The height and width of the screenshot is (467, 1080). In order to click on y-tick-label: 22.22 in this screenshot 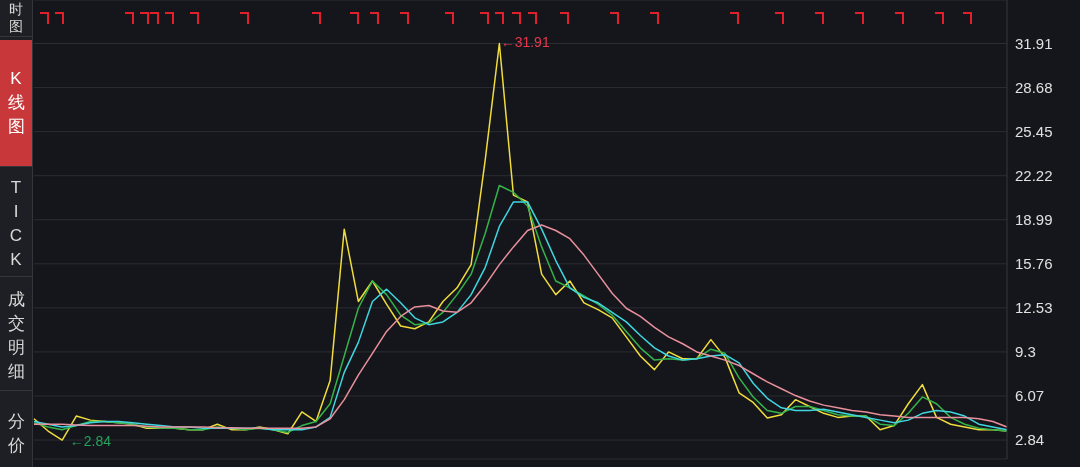, I will do `click(1034, 176)`.